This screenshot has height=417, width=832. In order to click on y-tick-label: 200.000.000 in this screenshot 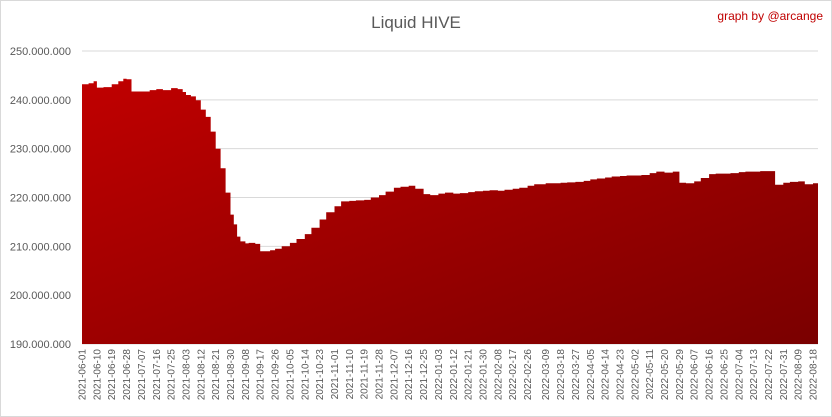, I will do `click(40, 296)`.